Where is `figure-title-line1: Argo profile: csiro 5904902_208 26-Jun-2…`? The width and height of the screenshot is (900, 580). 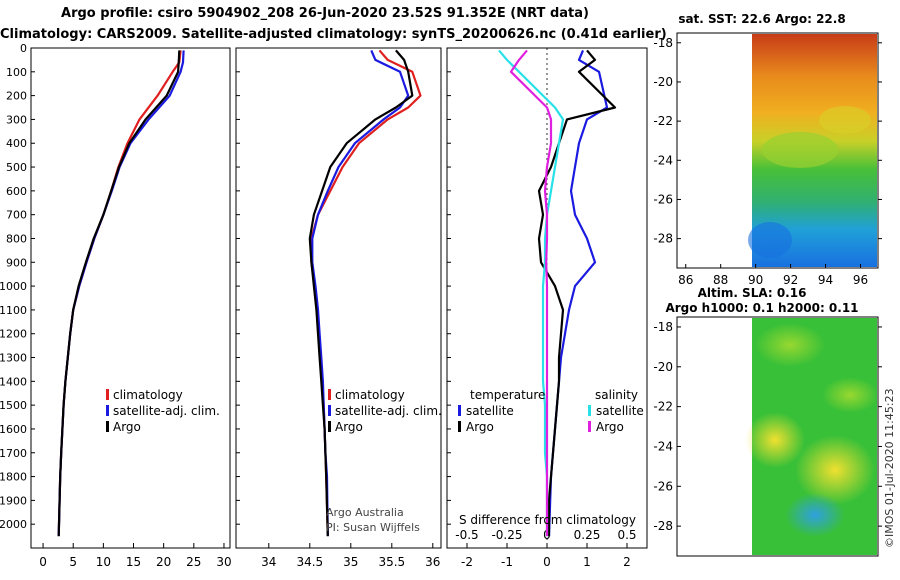 figure-title-line1: Argo profile: csiro 5904902_208 26-Jun-2… is located at coordinates (325, 13).